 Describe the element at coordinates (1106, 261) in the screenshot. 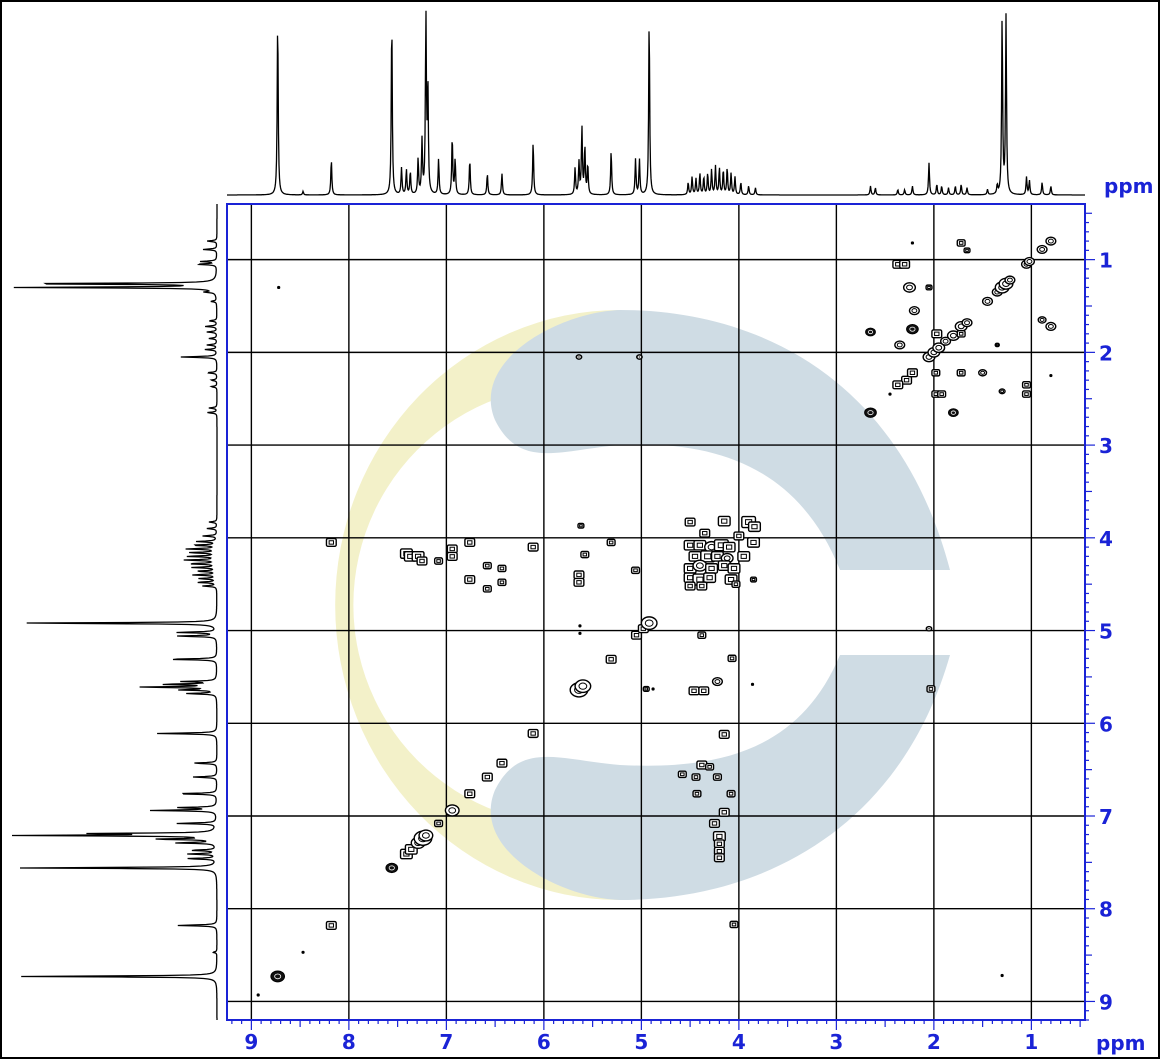

I see `y-tick-label: 1` at that location.